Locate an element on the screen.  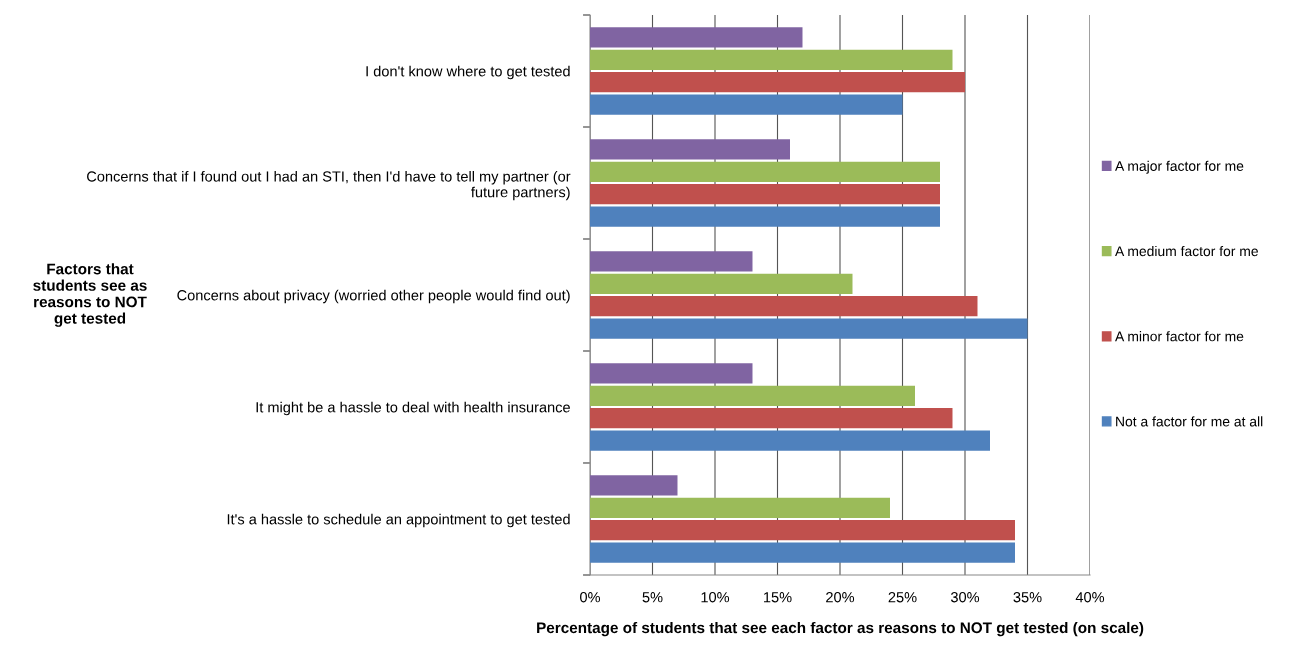
x-tick-label: 10% is located at coordinates (715, 597).